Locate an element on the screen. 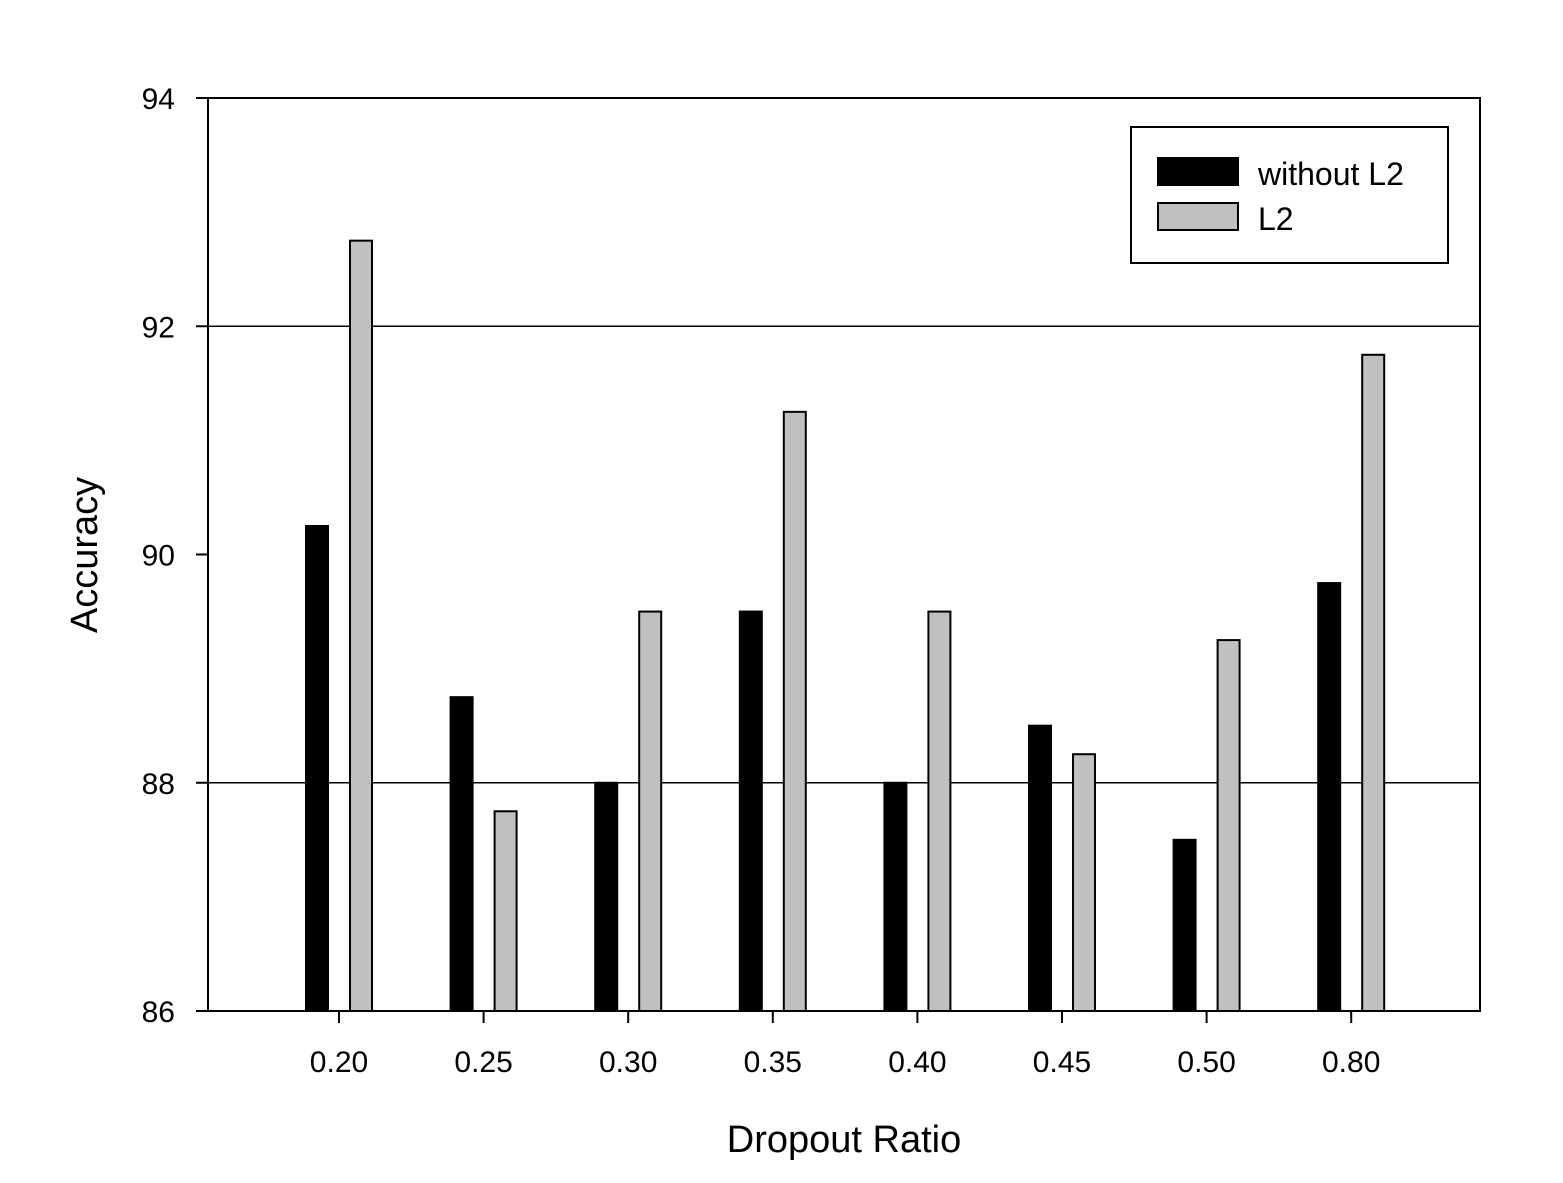 The image size is (1563, 1183). bar-without-l2-0.80 is located at coordinates (1329, 797).